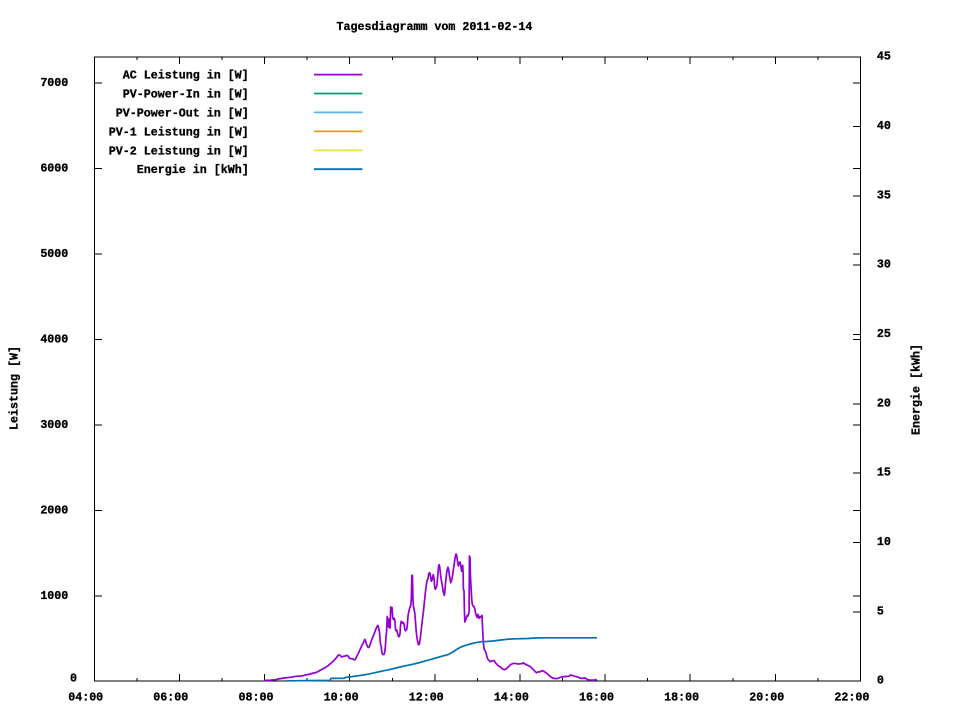 This screenshot has width=960, height=720. I want to click on svg-text: 40, so click(884, 126).